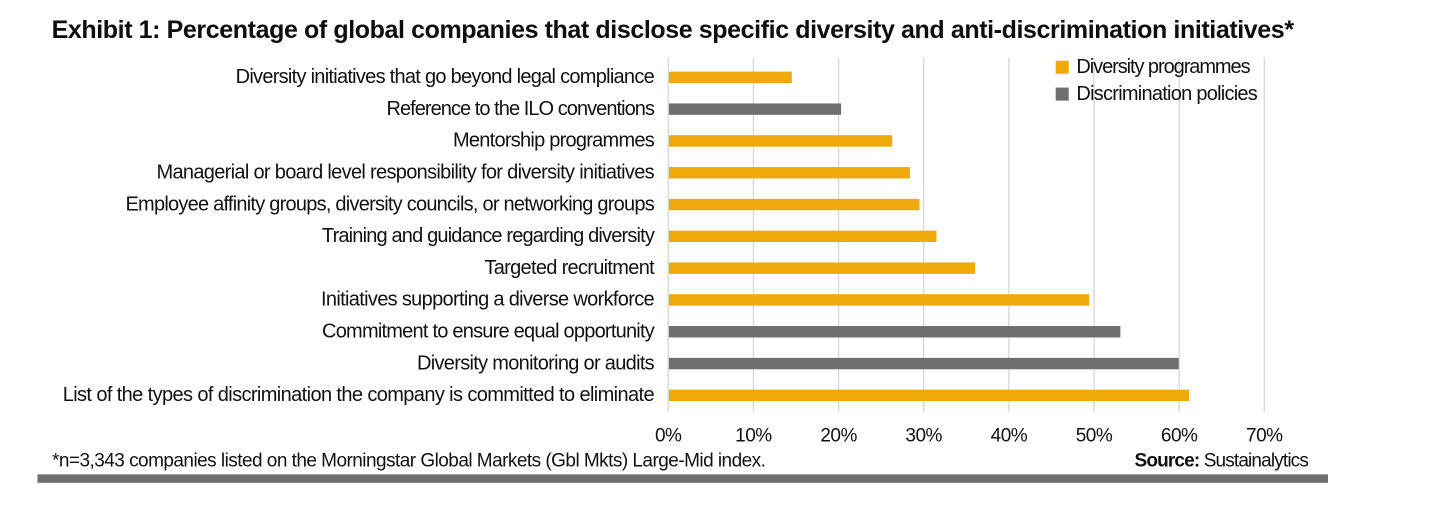 This screenshot has height=510, width=1438. What do you see at coordinates (1179, 435) in the screenshot?
I see `svg-text: 60%` at bounding box center [1179, 435].